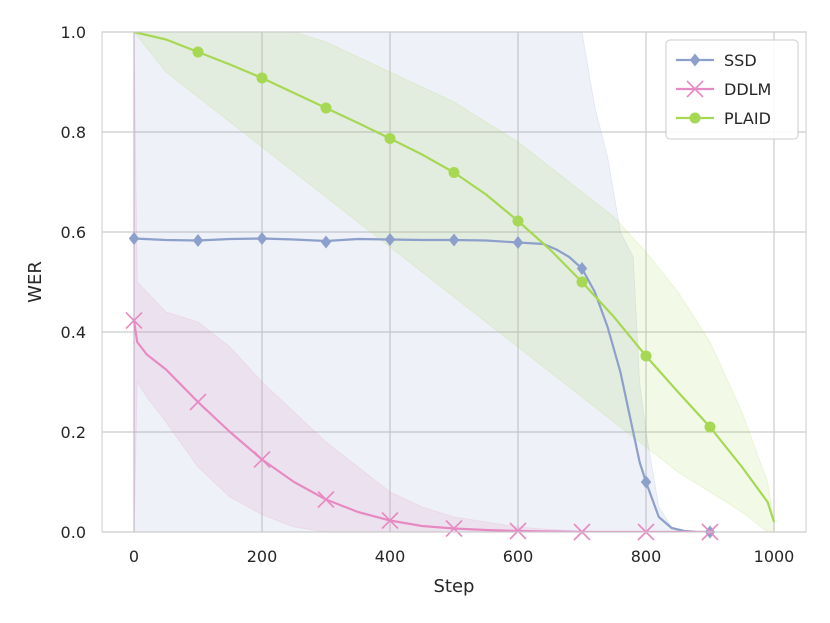 The width and height of the screenshot is (830, 623). I want to click on legend-label-ddlm: DDLM, so click(747, 89).